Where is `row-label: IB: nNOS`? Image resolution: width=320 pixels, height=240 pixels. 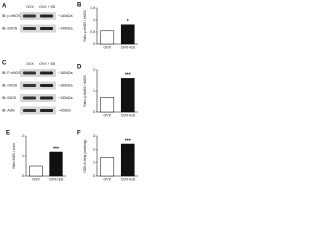 row-label: IB: nNOS is located at coordinates (10, 85).